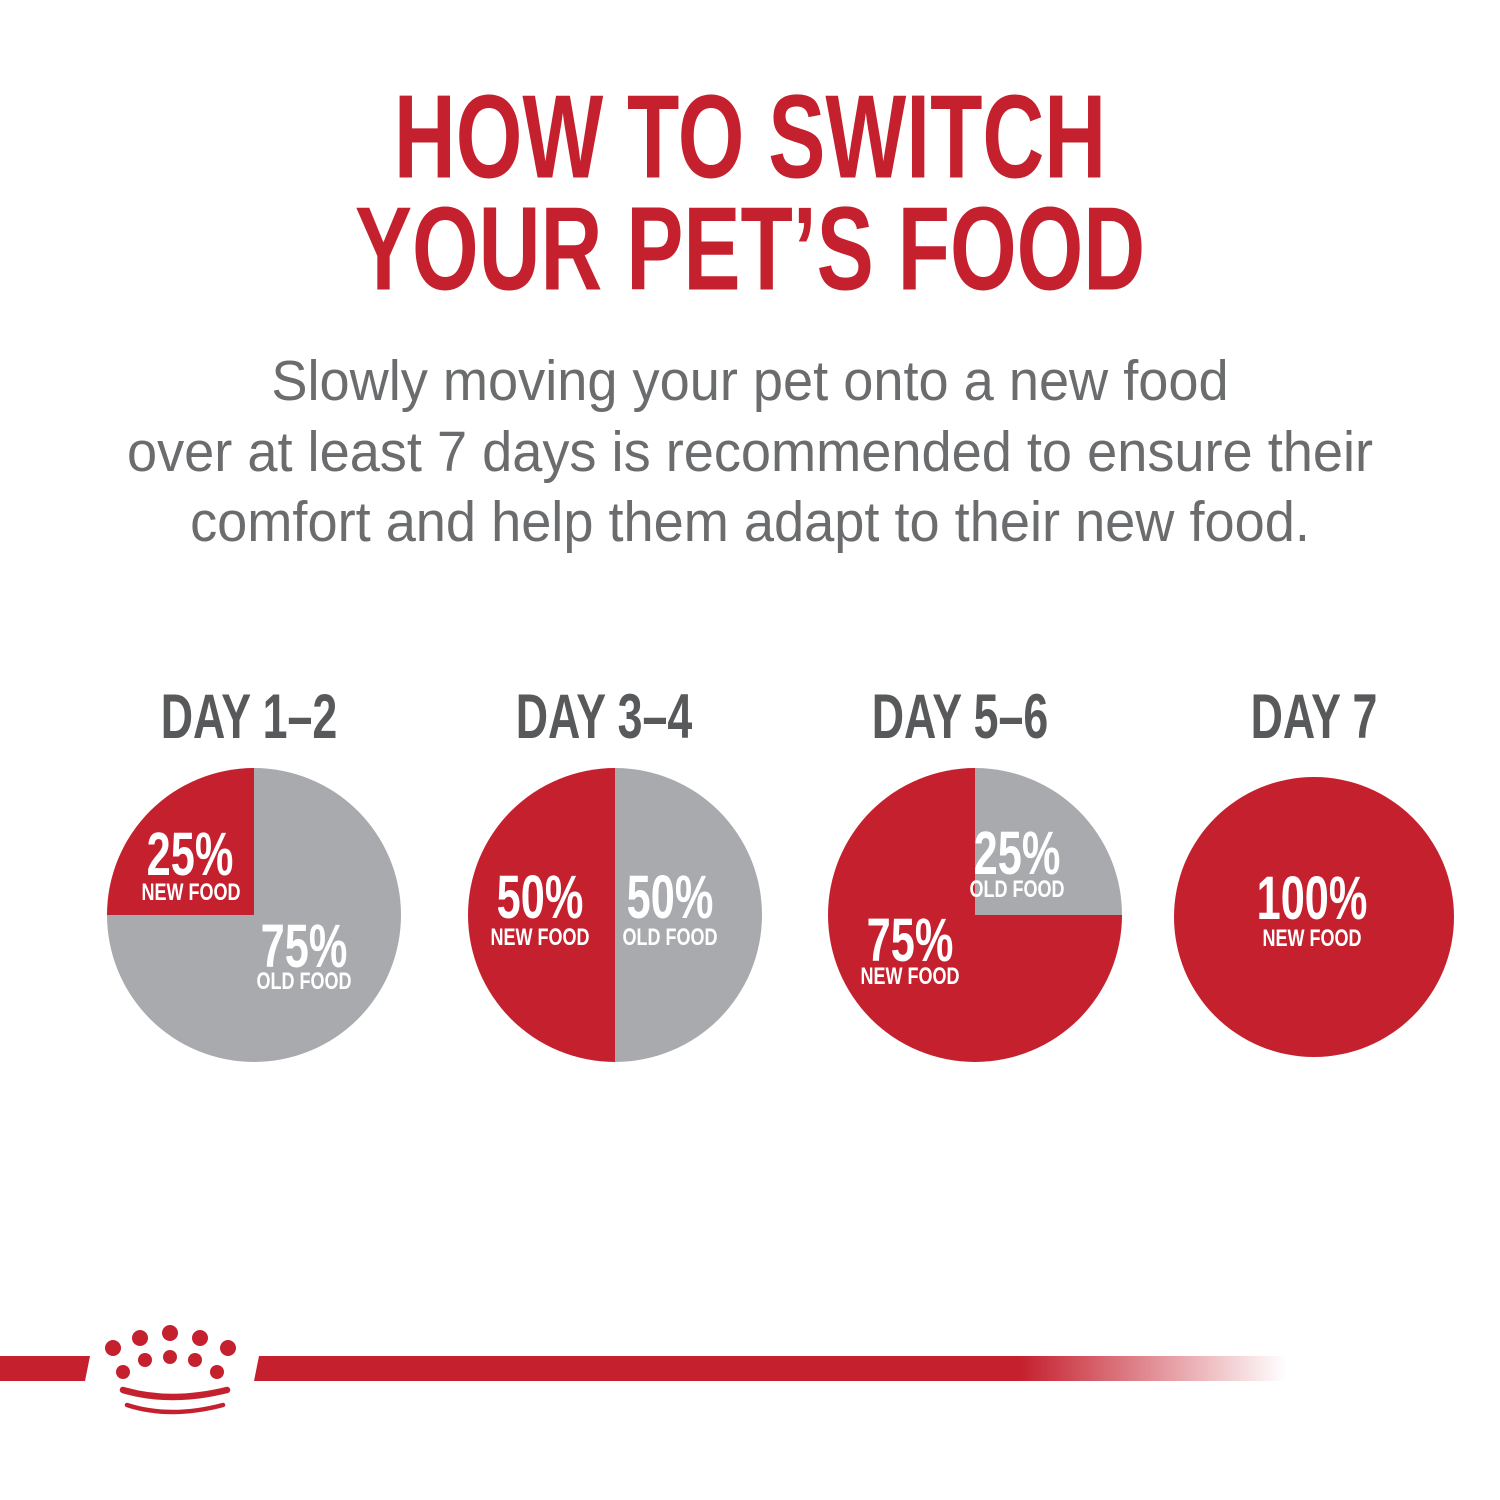 The height and width of the screenshot is (1500, 1500). Describe the element at coordinates (254, 915) in the screenshot. I see `pie-chart-day-1-2: 25% NEW FOOD 75% OLD FOOD` at that location.